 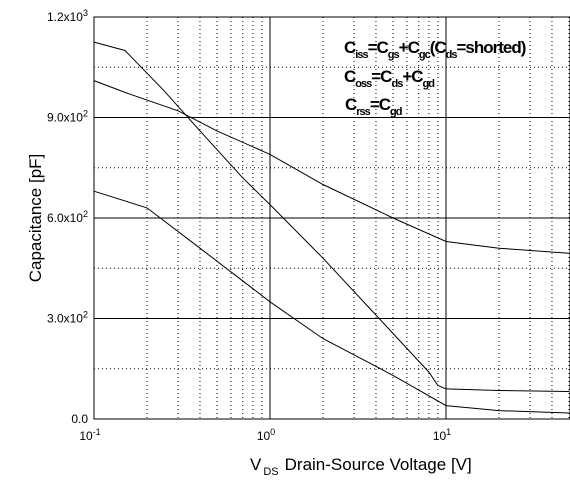 I want to click on x-tick-label: 10⁻¹, so click(x=89, y=435).